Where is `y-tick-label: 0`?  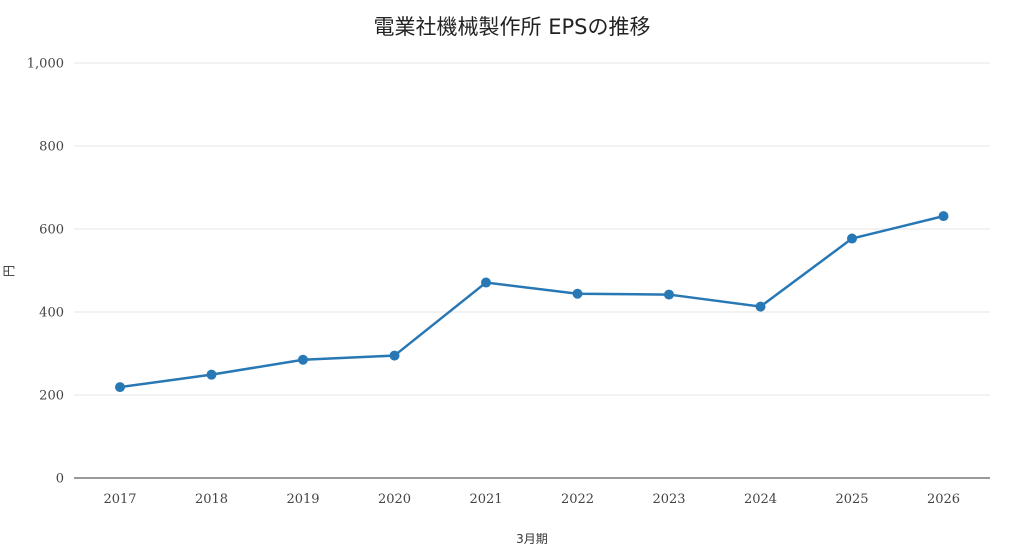 y-tick-label: 0 is located at coordinates (60, 479).